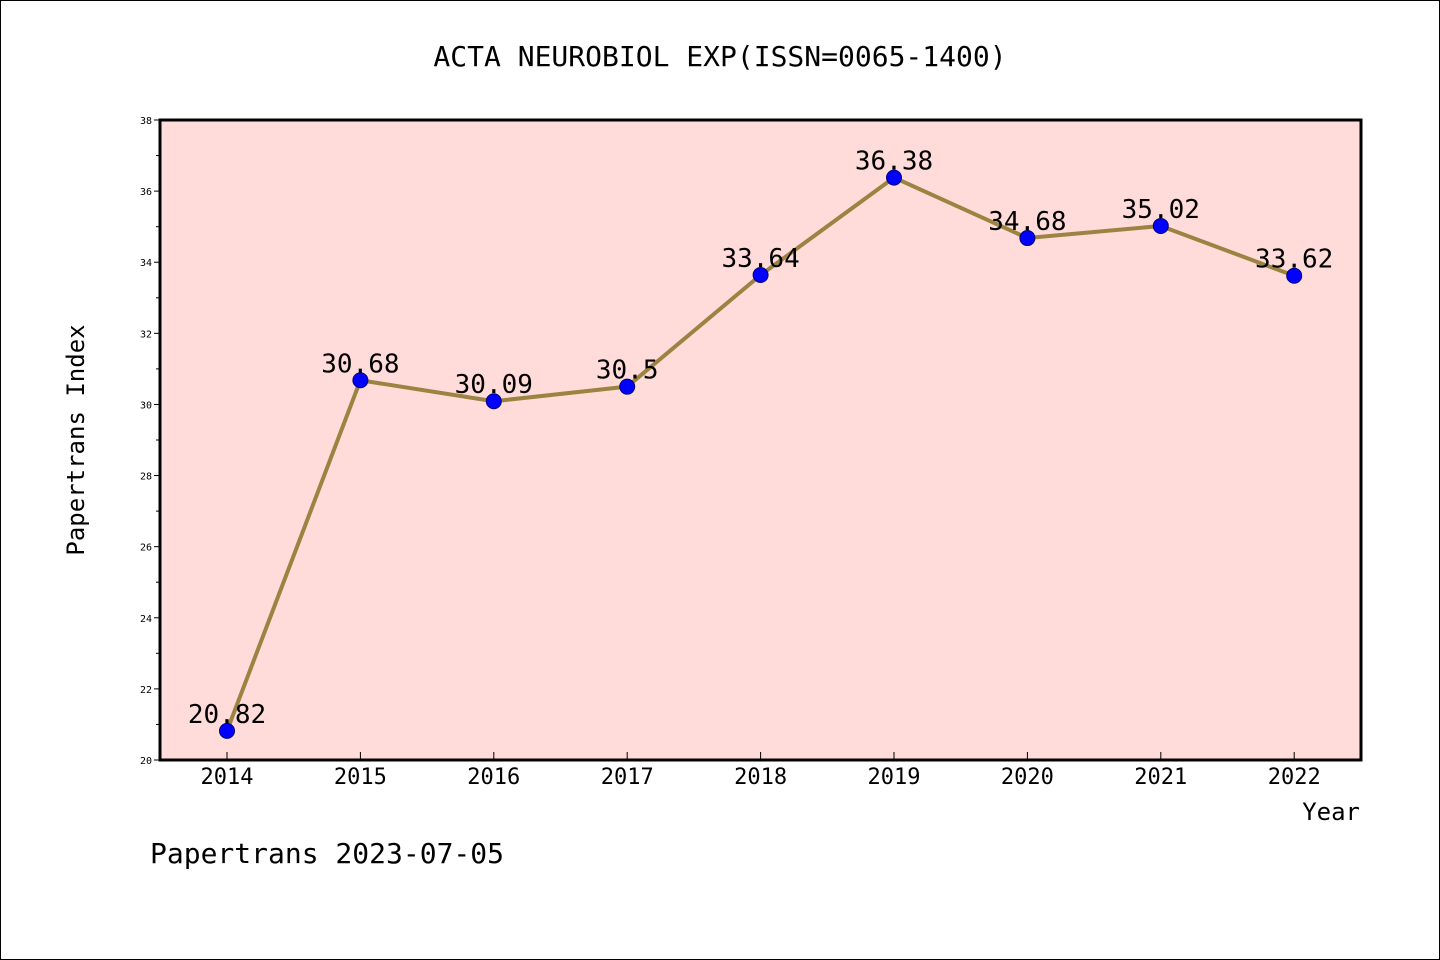  I want to click on y-tick-label: 38, so click(146, 121).